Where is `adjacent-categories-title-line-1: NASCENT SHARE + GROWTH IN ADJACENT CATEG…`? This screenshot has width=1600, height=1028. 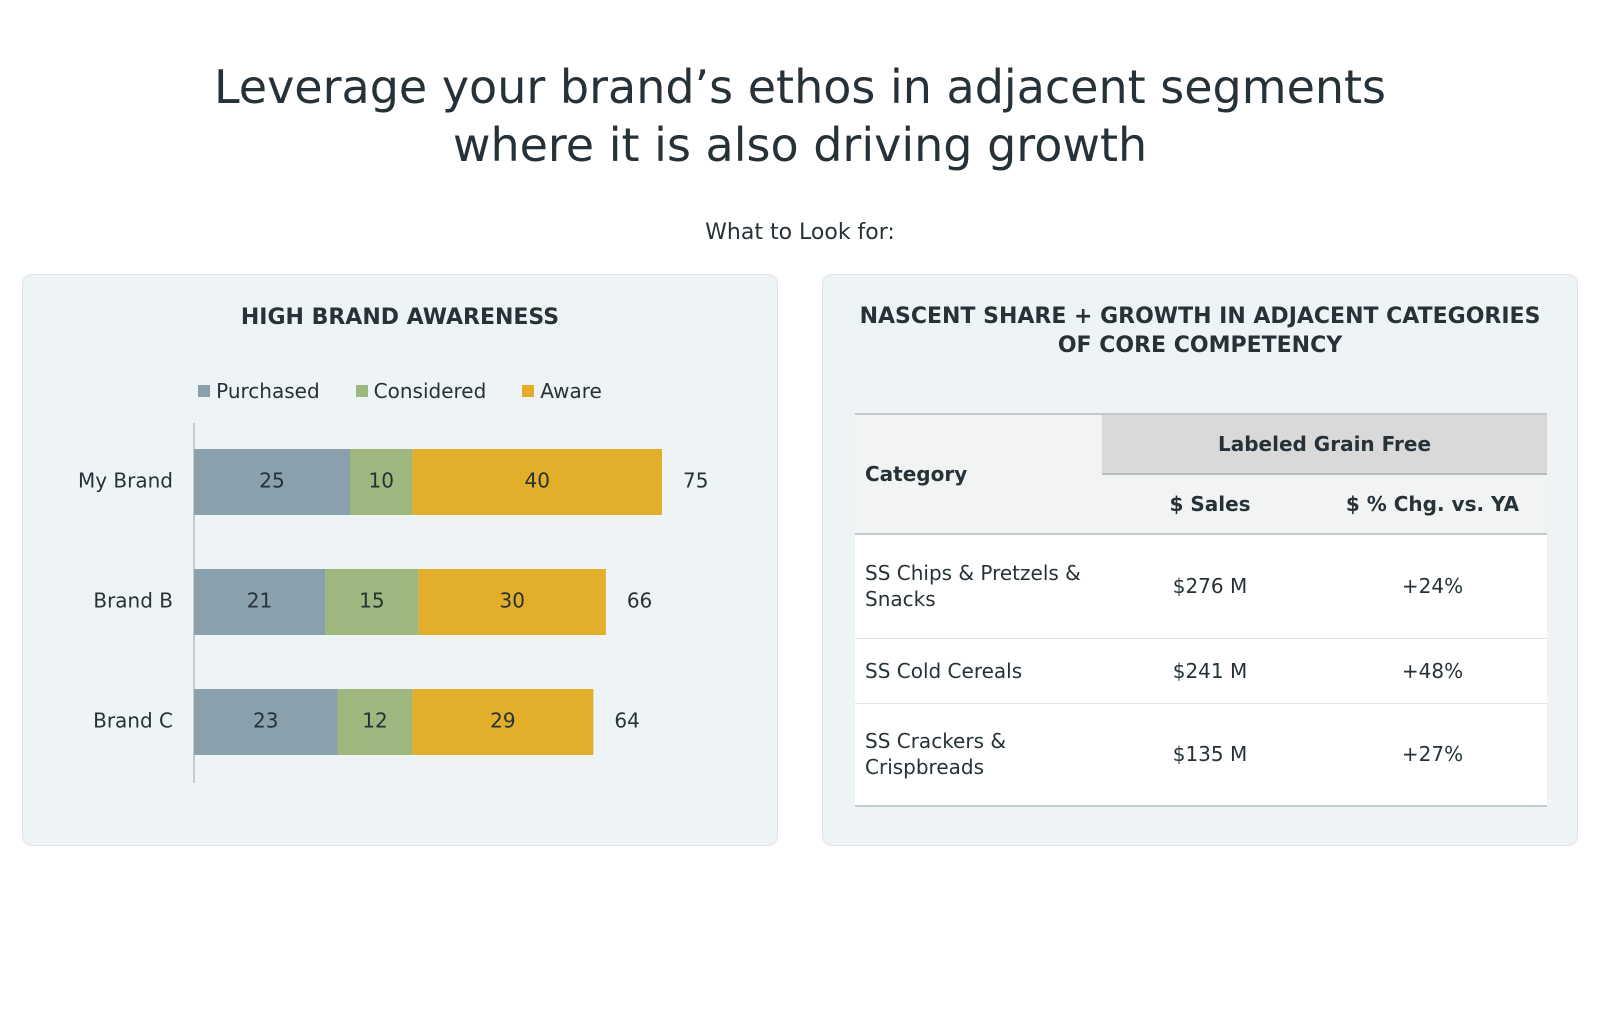 adjacent-categories-title-line-1: NASCENT SHARE + GROWTH IN ADJACENT CATEG… is located at coordinates (1200, 316).